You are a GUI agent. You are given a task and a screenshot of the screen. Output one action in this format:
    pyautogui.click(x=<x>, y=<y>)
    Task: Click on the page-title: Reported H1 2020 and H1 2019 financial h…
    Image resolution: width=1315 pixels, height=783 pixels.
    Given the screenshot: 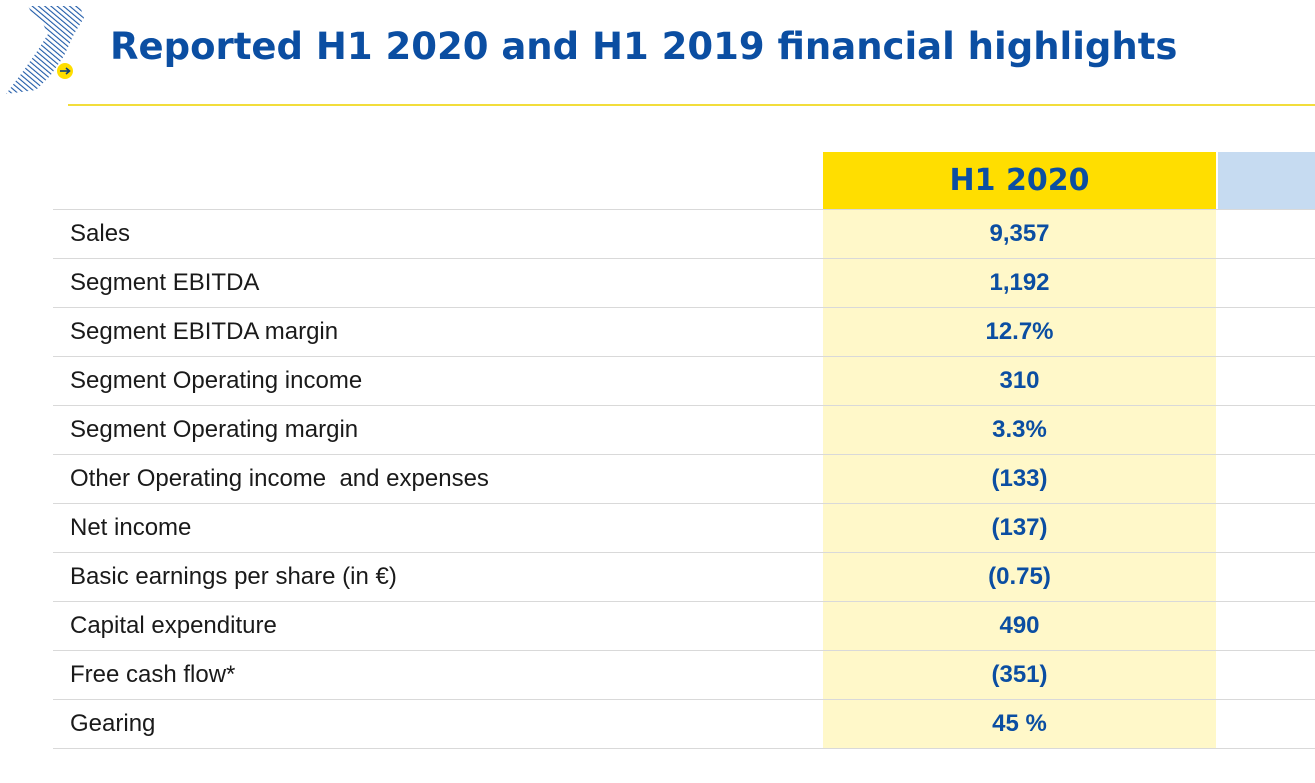 What is the action you would take?
    pyautogui.click(x=644, y=46)
    